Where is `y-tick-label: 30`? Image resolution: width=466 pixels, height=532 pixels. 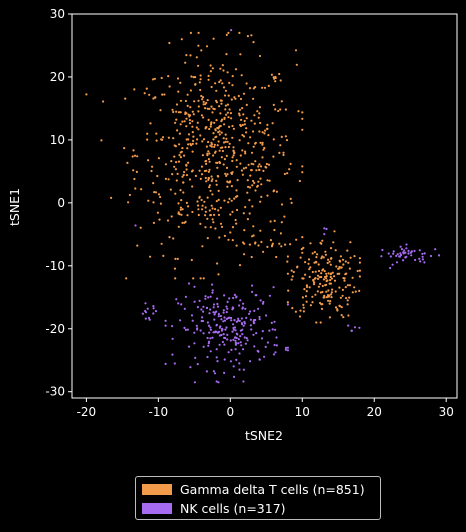 y-tick-label: 30 is located at coordinates (57, 14).